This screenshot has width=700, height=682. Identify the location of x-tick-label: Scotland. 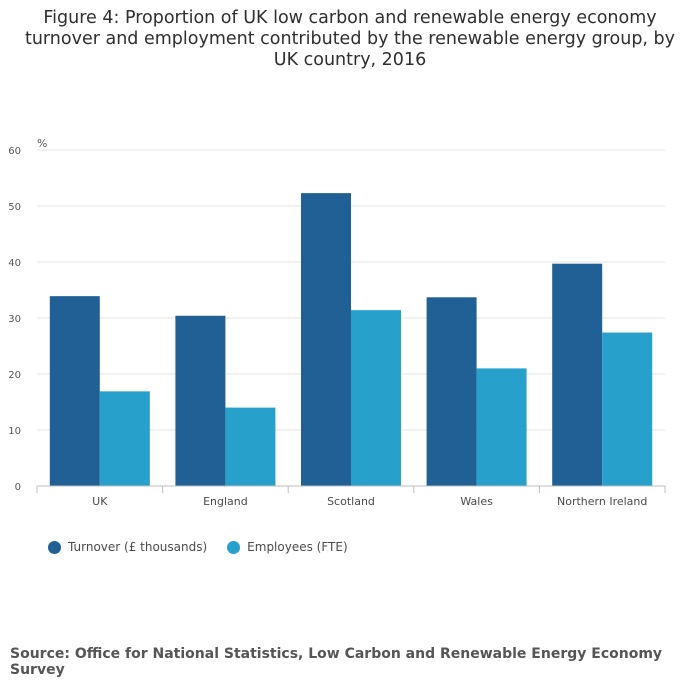
(351, 501).